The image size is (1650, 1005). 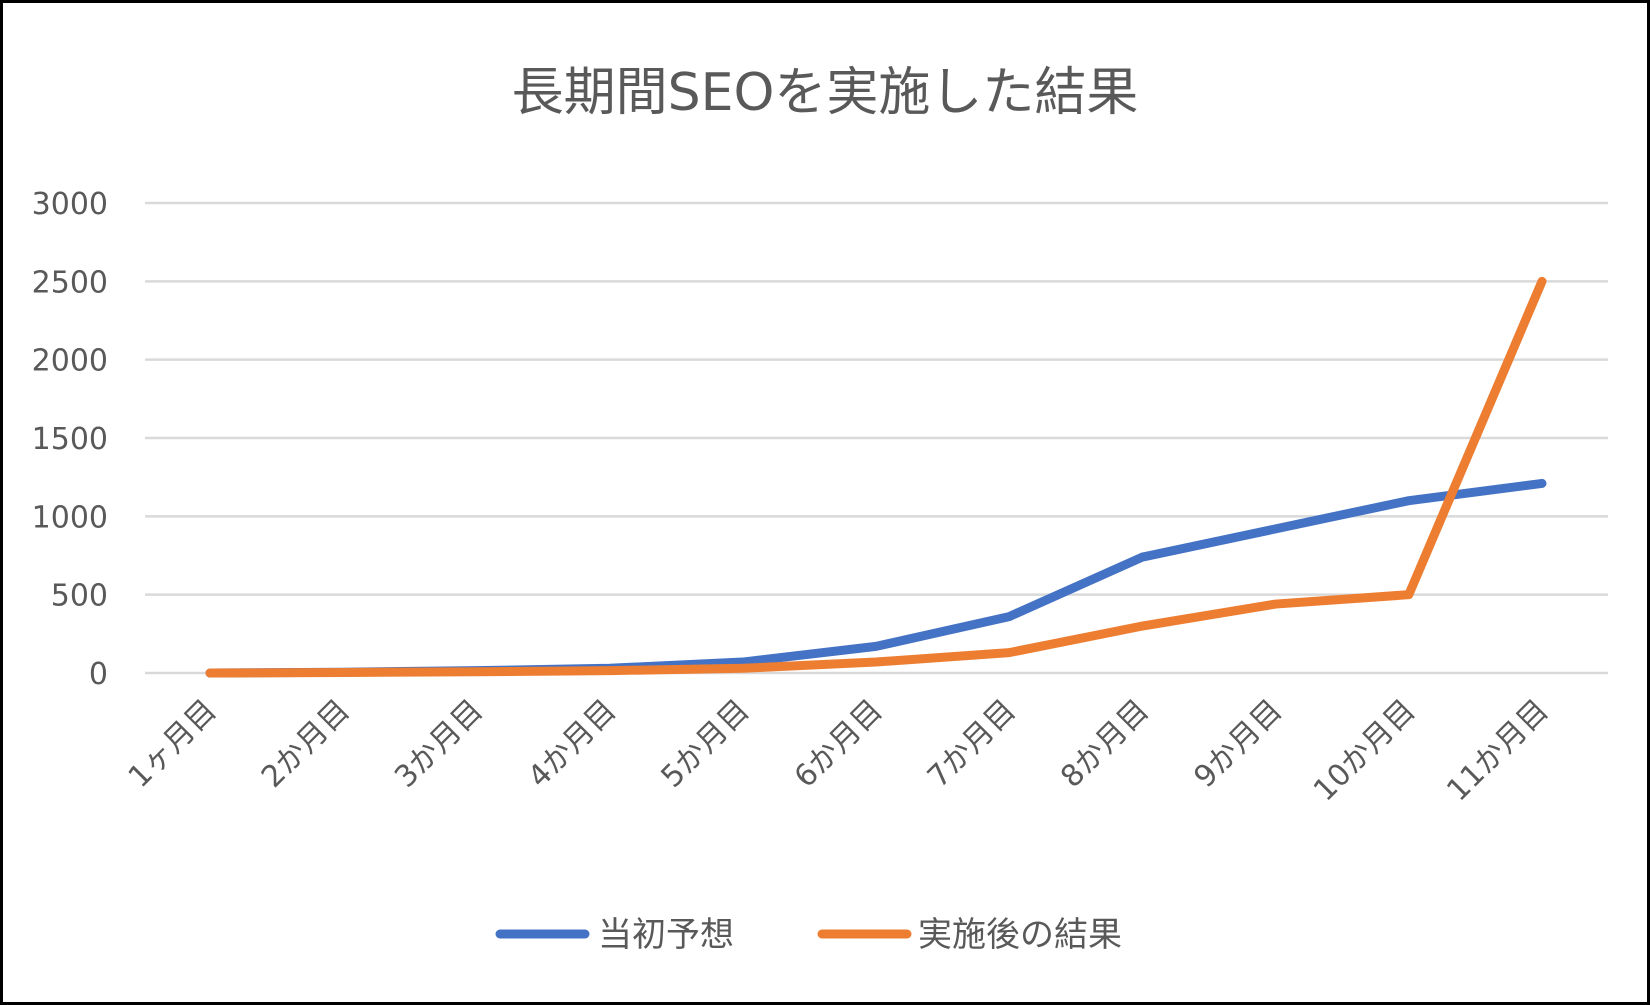 What do you see at coordinates (70, 204) in the screenshot?
I see `y-tick-label: 3000` at bounding box center [70, 204].